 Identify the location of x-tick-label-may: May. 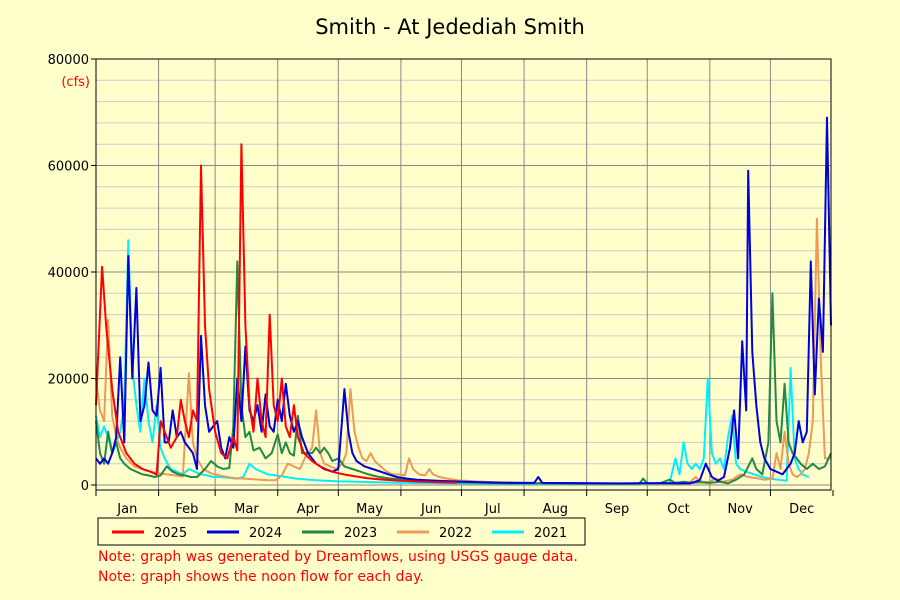
(369, 509).